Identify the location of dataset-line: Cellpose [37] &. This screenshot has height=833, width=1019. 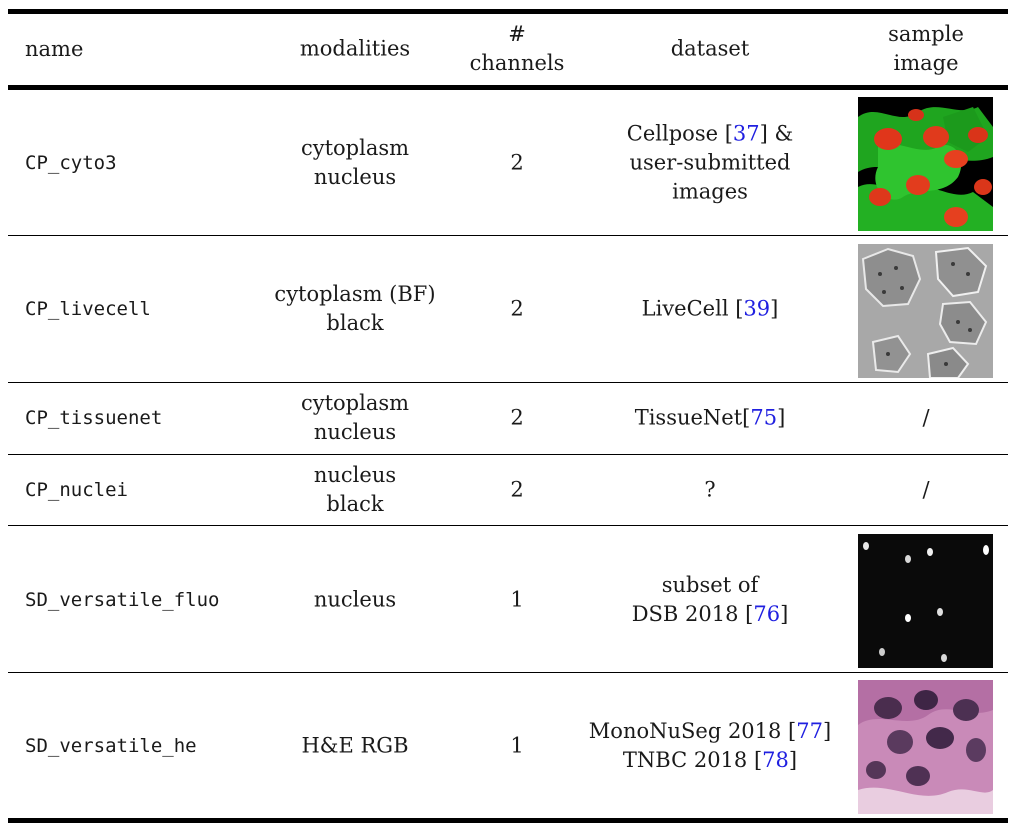
(710, 134).